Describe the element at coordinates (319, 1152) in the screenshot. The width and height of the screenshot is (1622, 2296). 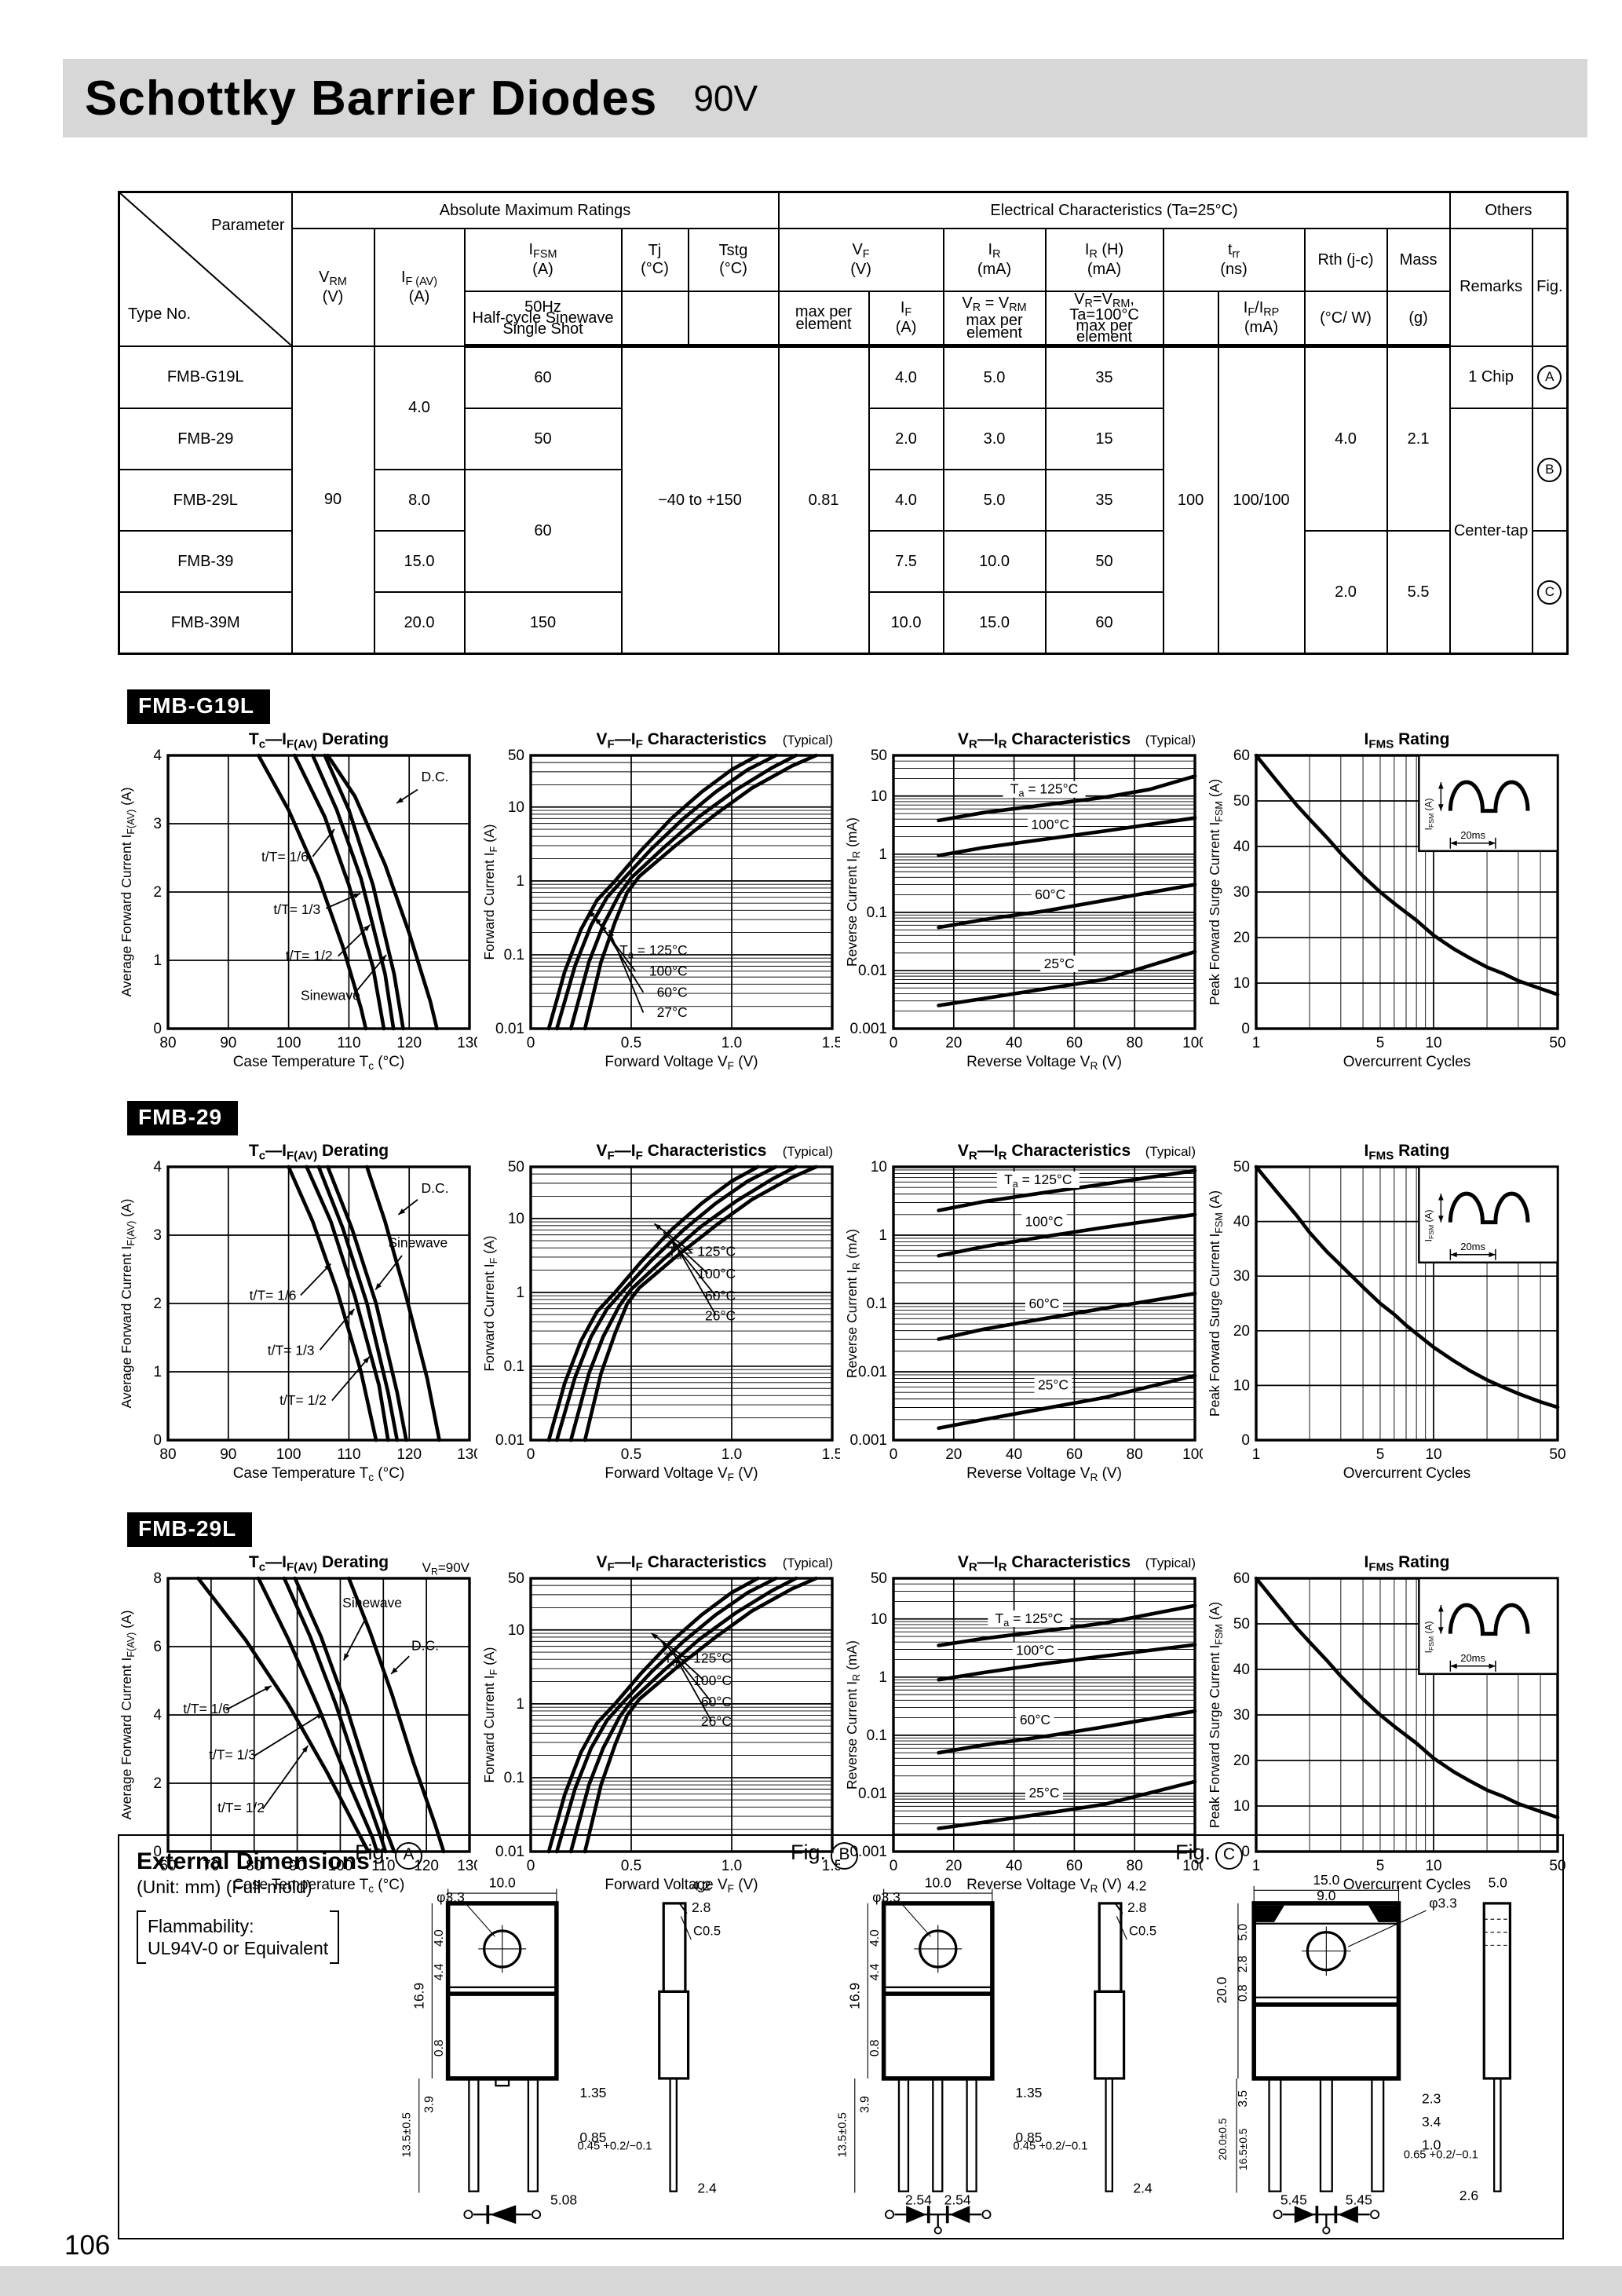
I see `svg-text: Tc—IF(AV) Derating` at that location.